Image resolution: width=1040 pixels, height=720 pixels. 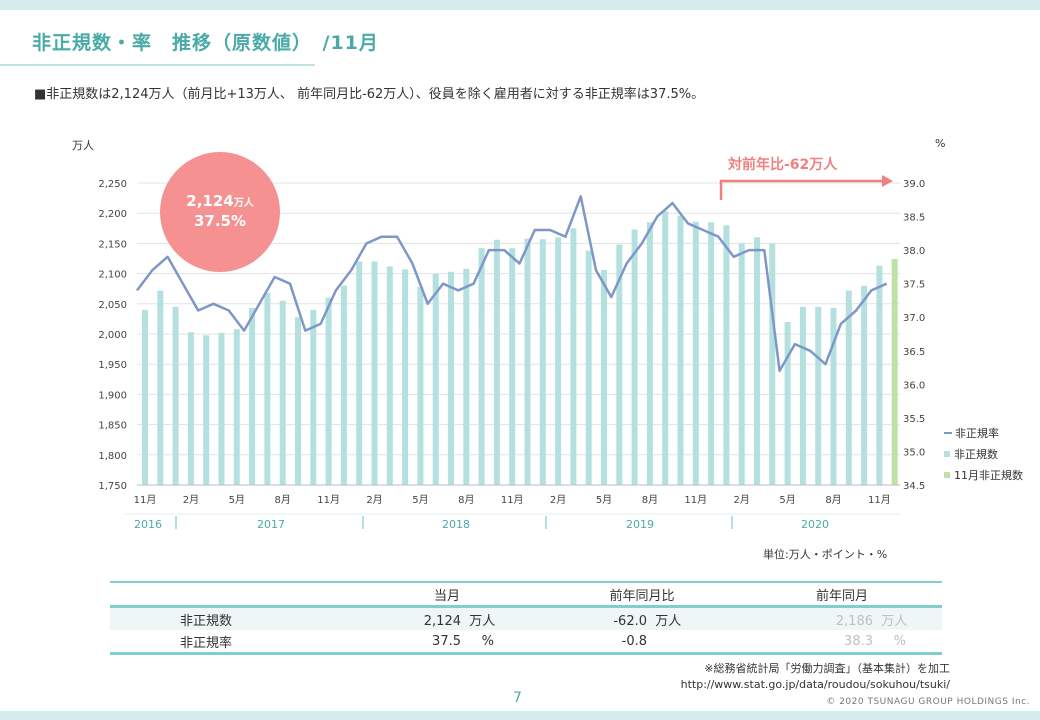 I want to click on year-label: 2017, so click(x=271, y=524).